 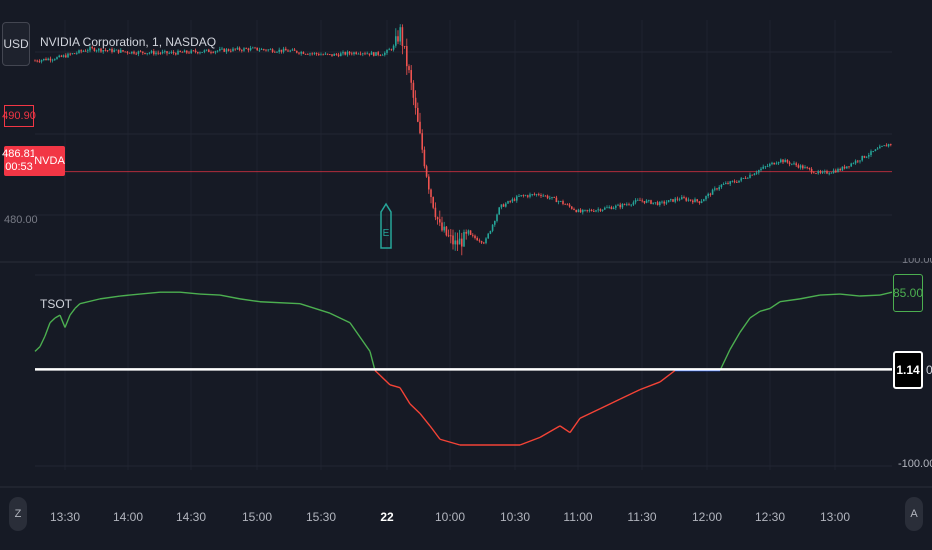 What do you see at coordinates (16, 44) in the screenshot?
I see `currency-button: USD` at bounding box center [16, 44].